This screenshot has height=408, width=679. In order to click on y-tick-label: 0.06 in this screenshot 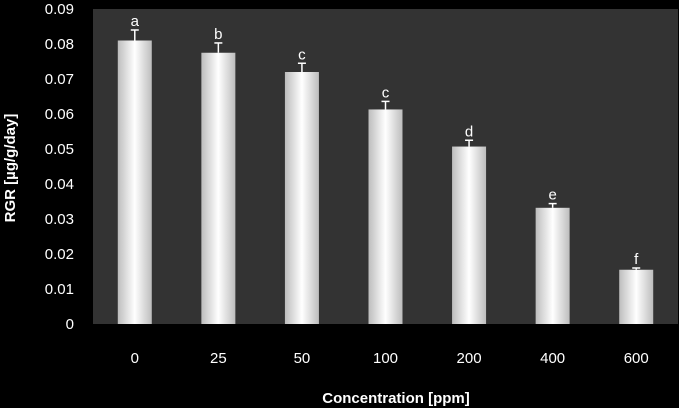, I will do `click(59, 114)`.